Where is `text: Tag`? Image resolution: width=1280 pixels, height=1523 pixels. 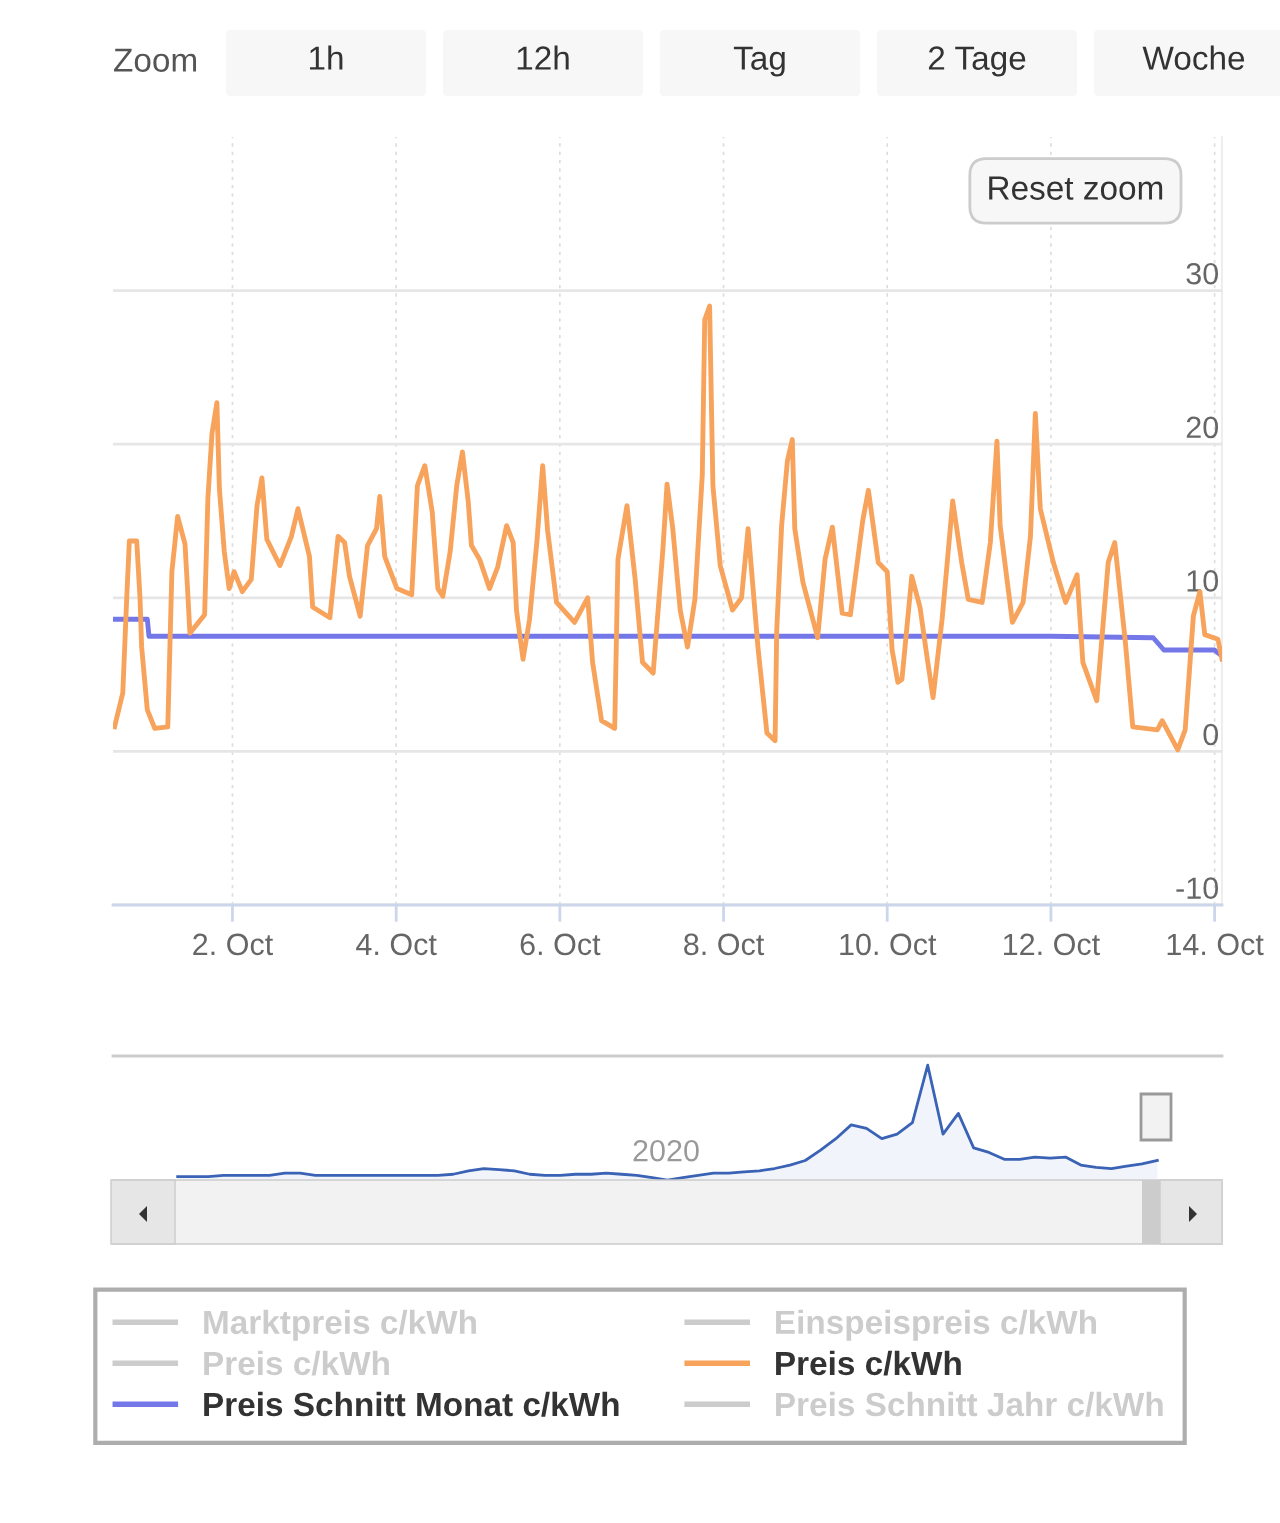
text: Tag is located at coordinates (759, 61).